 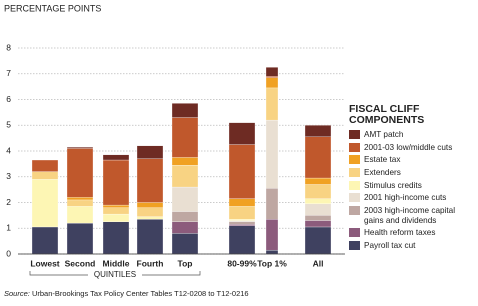 I want to click on x-tick-label: Middle, so click(x=116, y=263).